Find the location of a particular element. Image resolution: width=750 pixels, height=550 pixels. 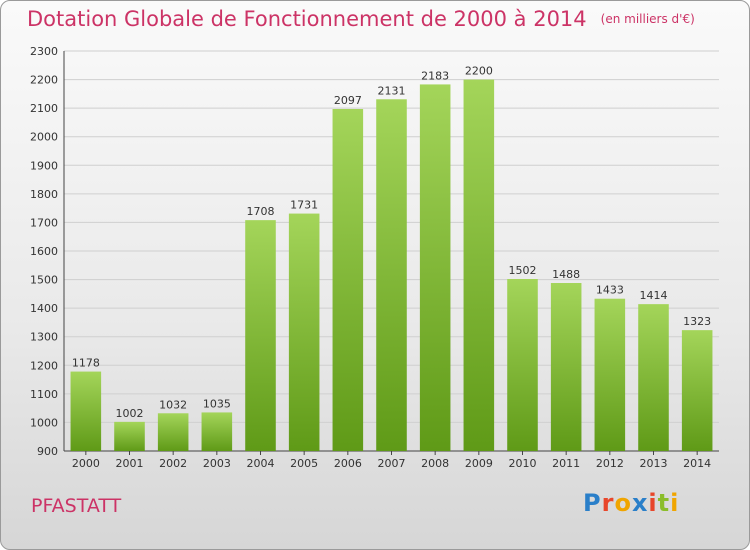

y-tick-label: 1600 is located at coordinates (44, 251).